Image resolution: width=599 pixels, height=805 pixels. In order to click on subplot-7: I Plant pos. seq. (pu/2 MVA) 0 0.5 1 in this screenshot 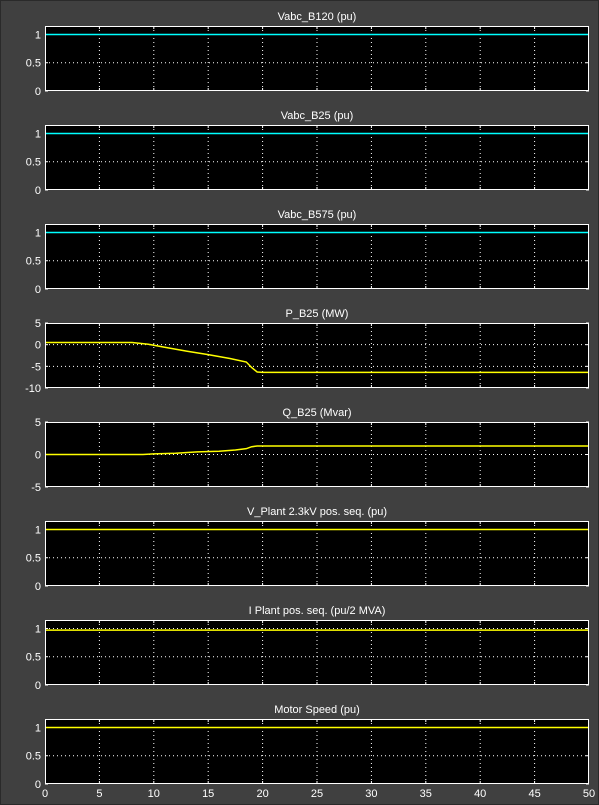, I will do `click(307, 648)`.